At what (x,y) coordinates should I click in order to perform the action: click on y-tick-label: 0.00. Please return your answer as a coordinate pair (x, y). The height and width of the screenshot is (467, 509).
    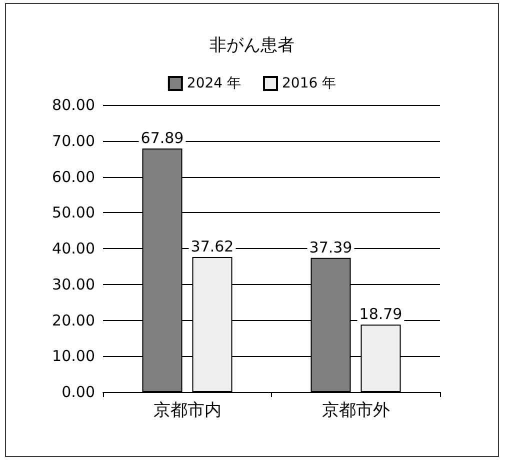
    Looking at the image, I should click on (78, 392).